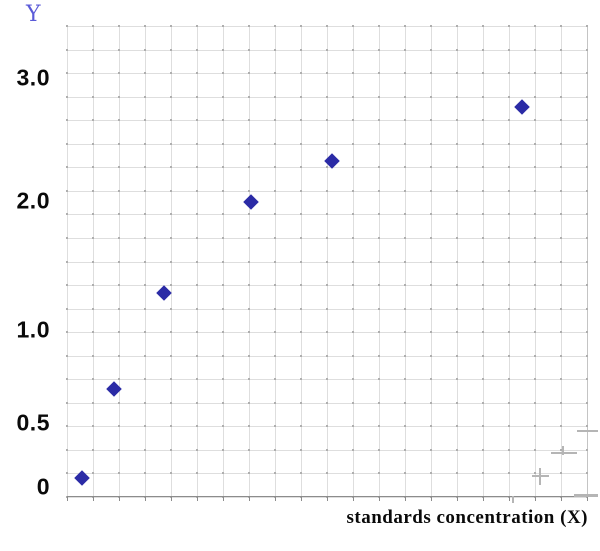 The image size is (600, 551). I want to click on y-tick-label: 1.0, so click(33, 329).